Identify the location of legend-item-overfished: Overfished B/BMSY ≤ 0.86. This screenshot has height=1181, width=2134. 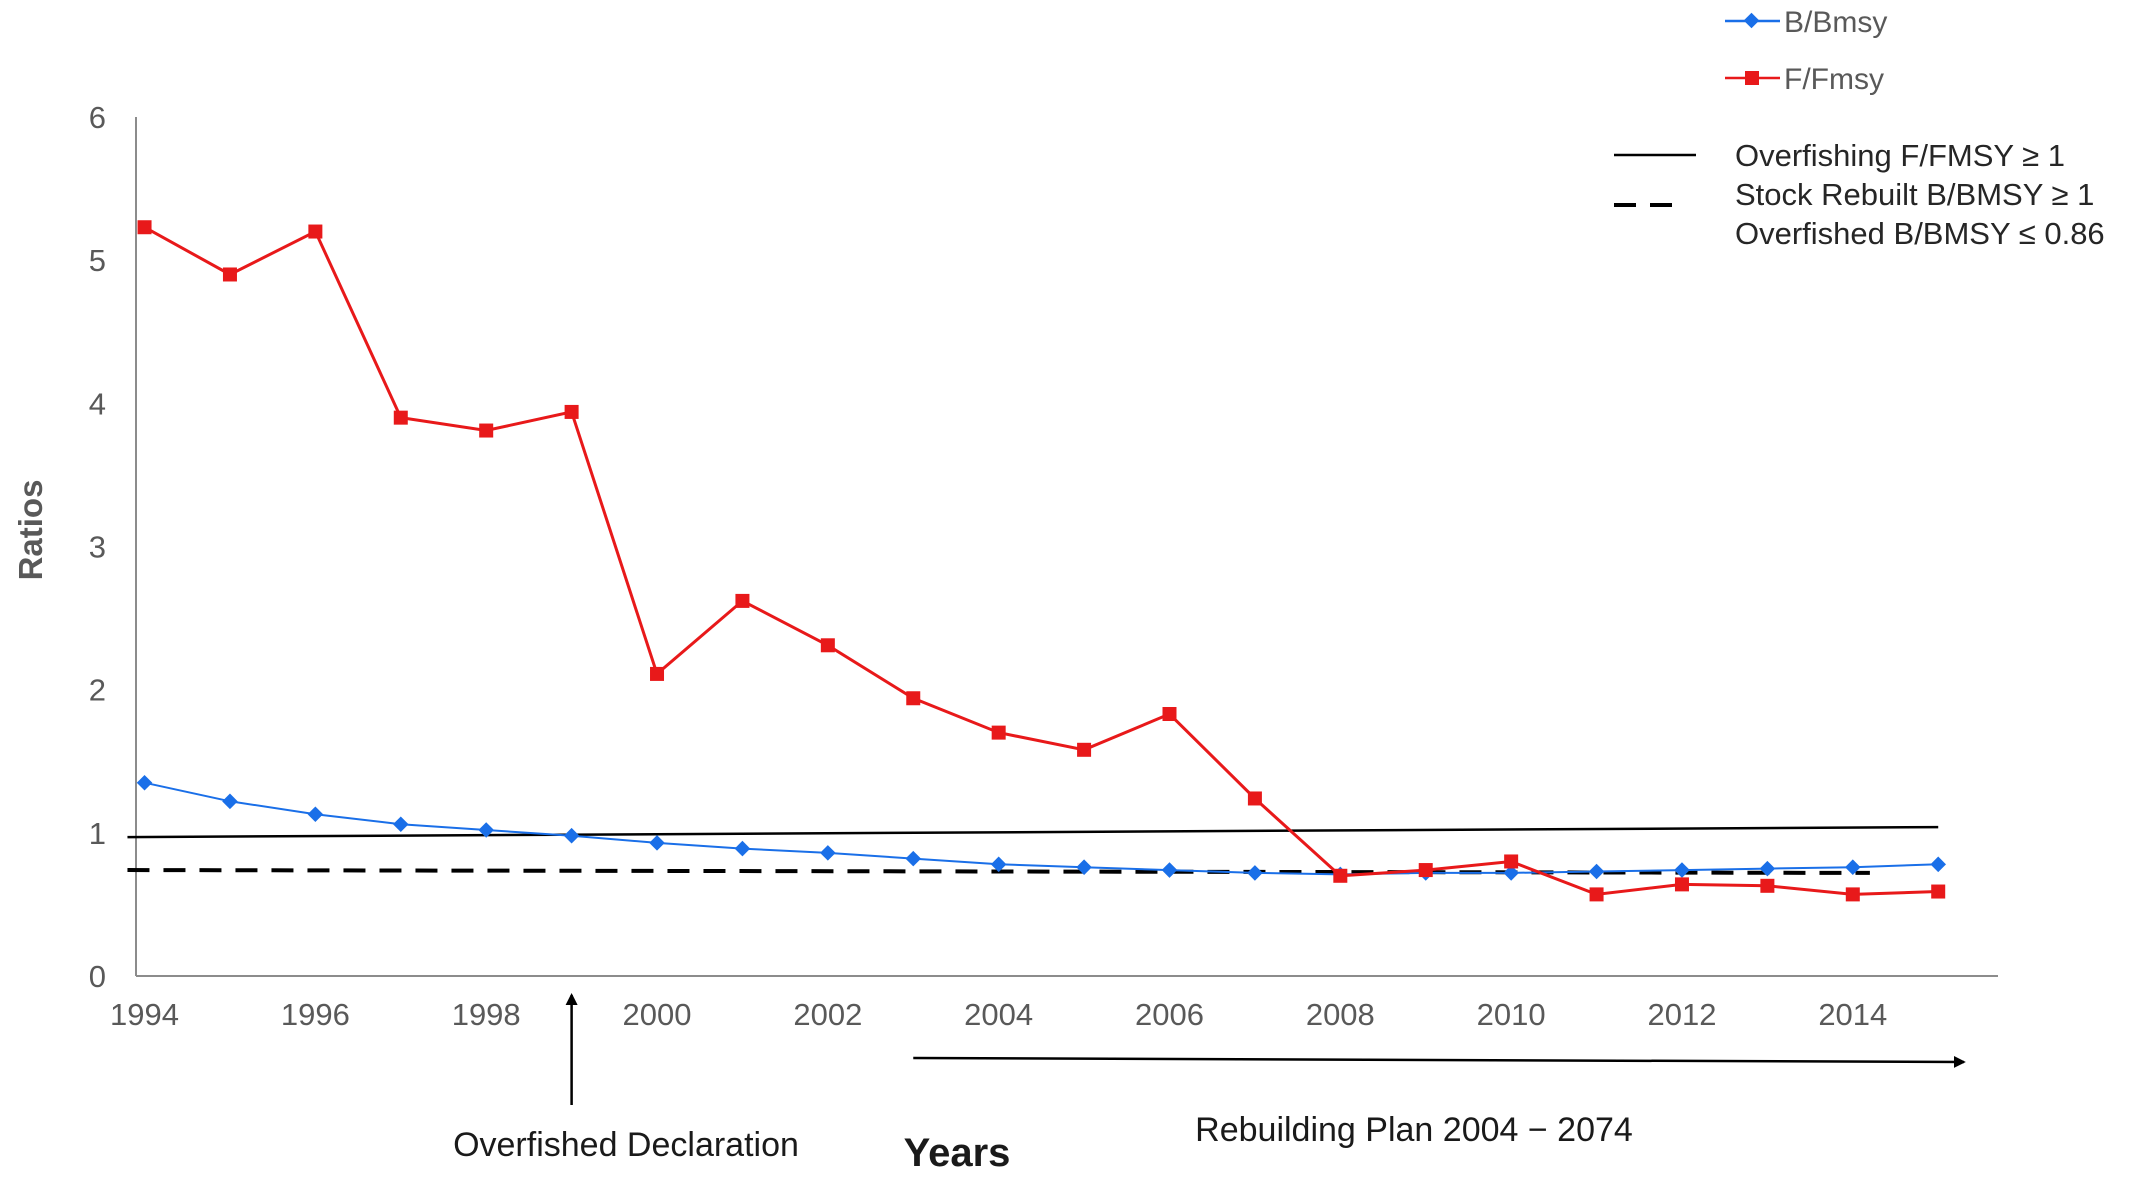
(1920, 233).